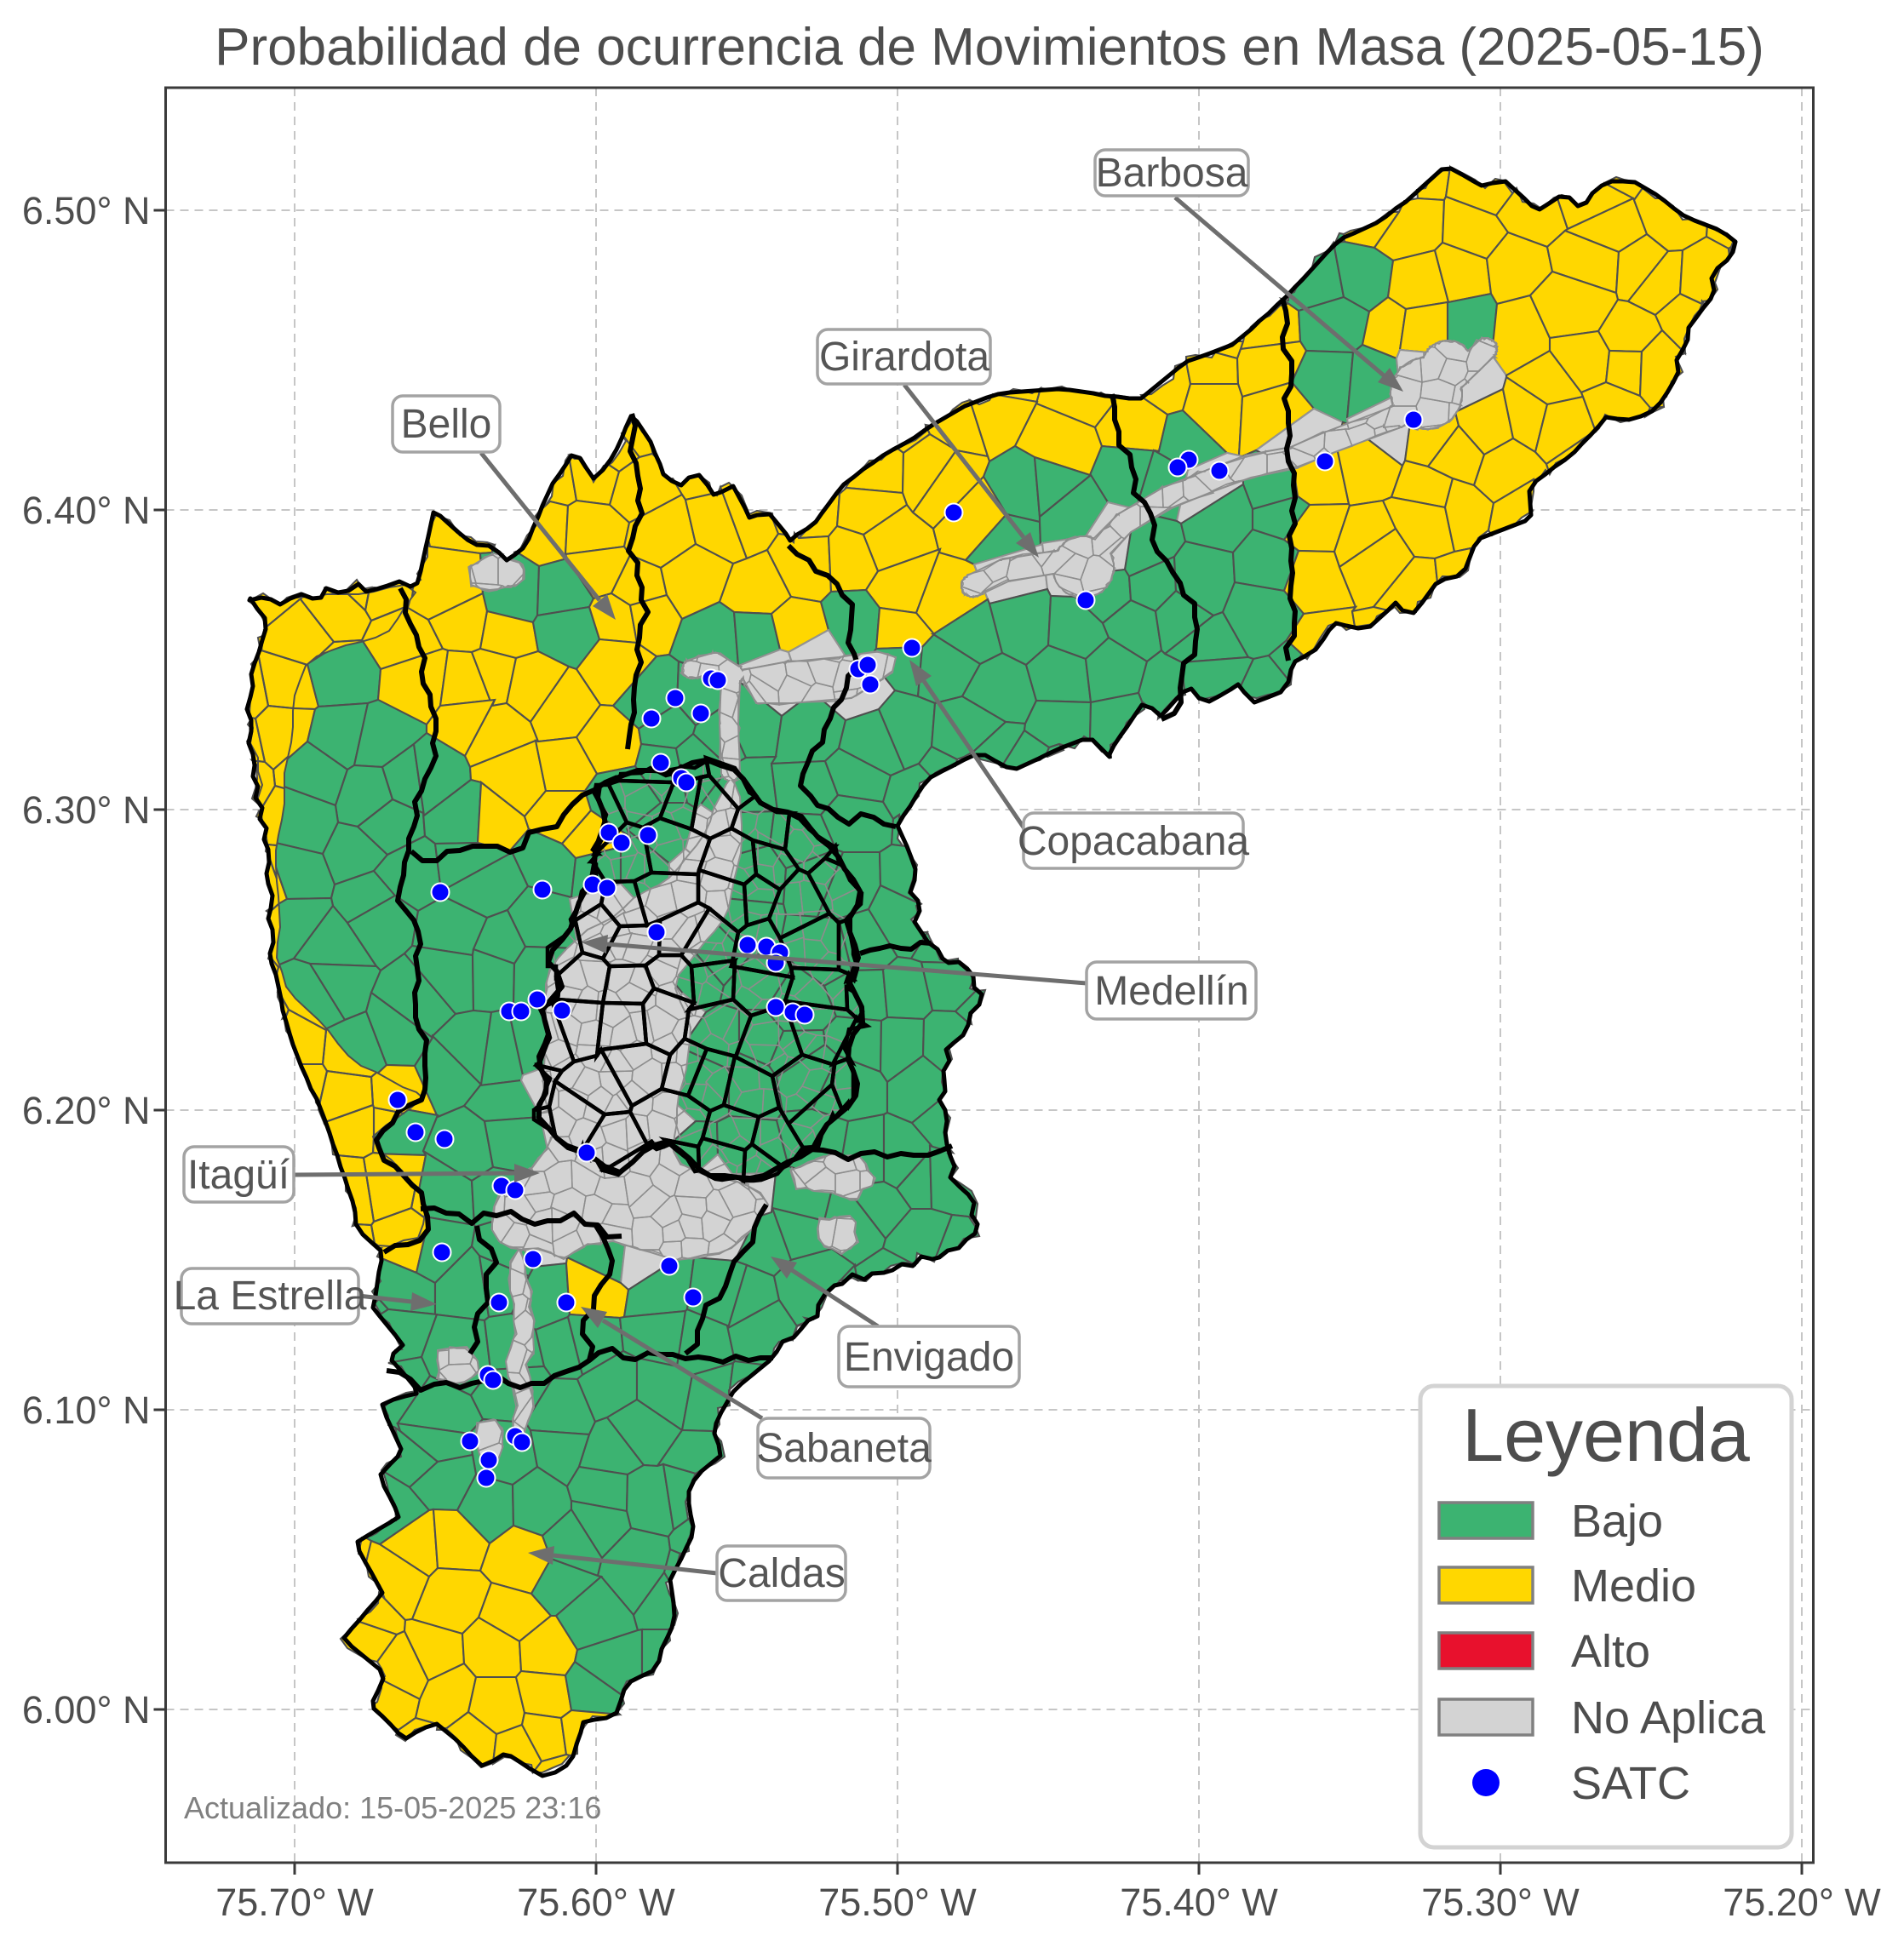 The height and width of the screenshot is (1941, 1904). What do you see at coordinates (294, 1903) in the screenshot?
I see `svg-text: 75.70° W` at bounding box center [294, 1903].